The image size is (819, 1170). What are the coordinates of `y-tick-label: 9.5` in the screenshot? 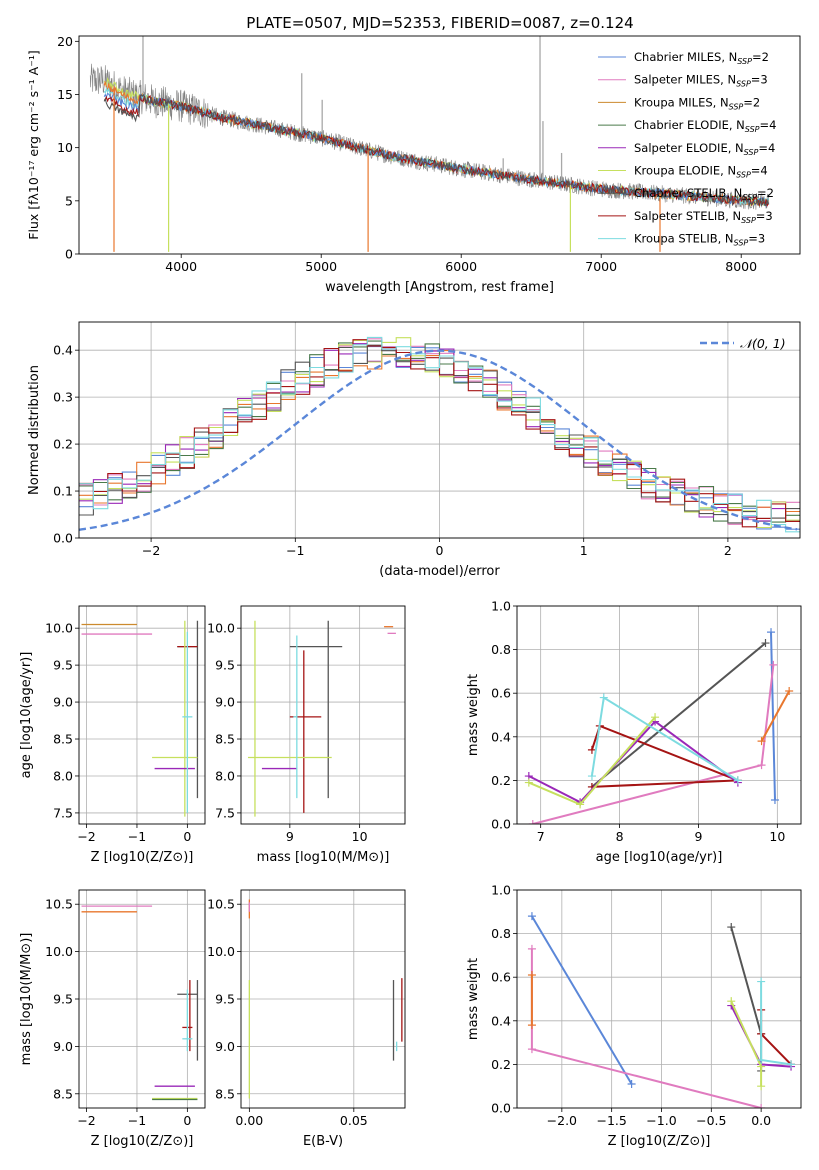 It's located at (225, 665).